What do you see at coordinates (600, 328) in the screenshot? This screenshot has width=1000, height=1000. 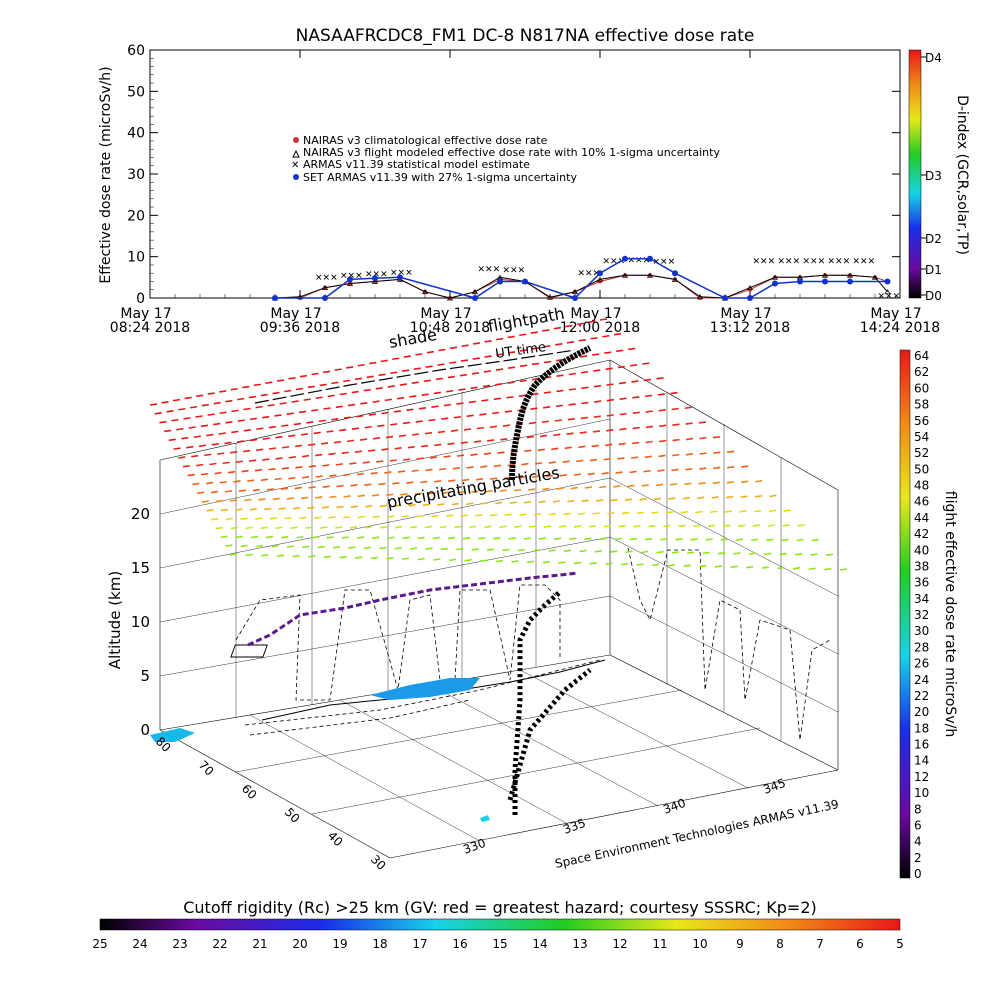 I see `x-tick-label-time: 12:00 2018` at bounding box center [600, 328].